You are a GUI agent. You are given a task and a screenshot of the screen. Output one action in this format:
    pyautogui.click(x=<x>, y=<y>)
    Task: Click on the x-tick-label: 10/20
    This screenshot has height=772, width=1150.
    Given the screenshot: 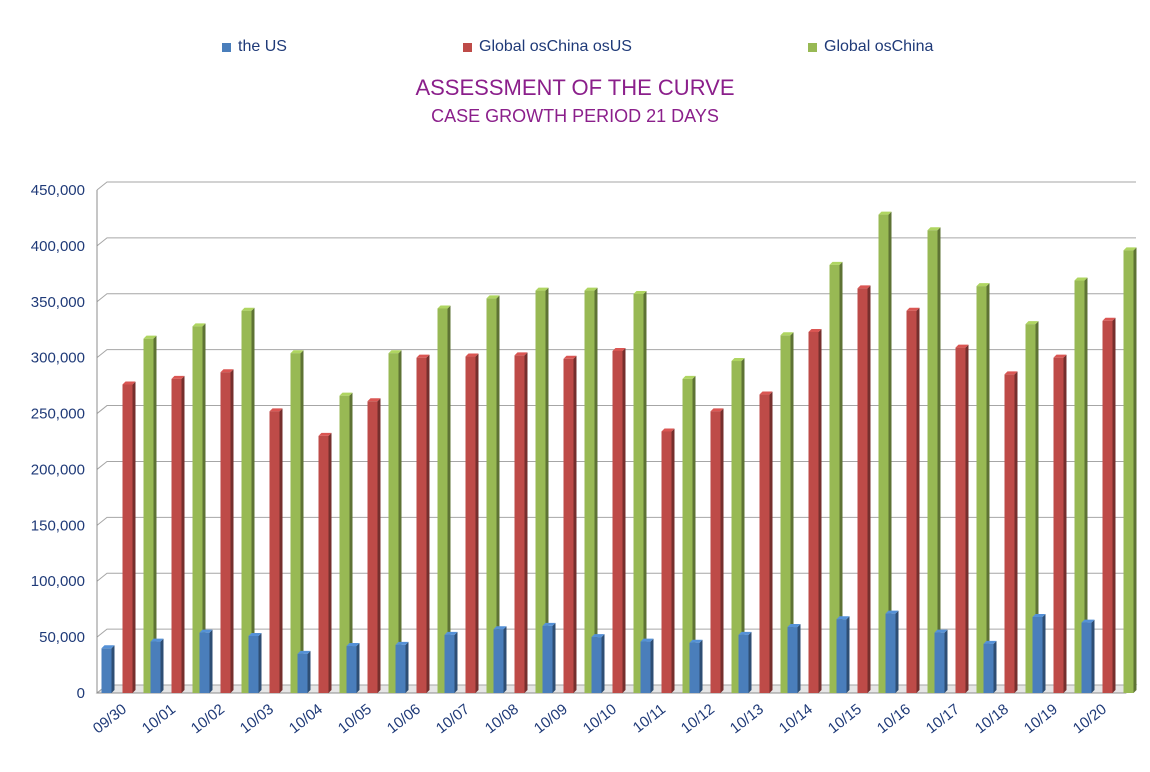 What is the action you would take?
    pyautogui.click(x=1090, y=719)
    